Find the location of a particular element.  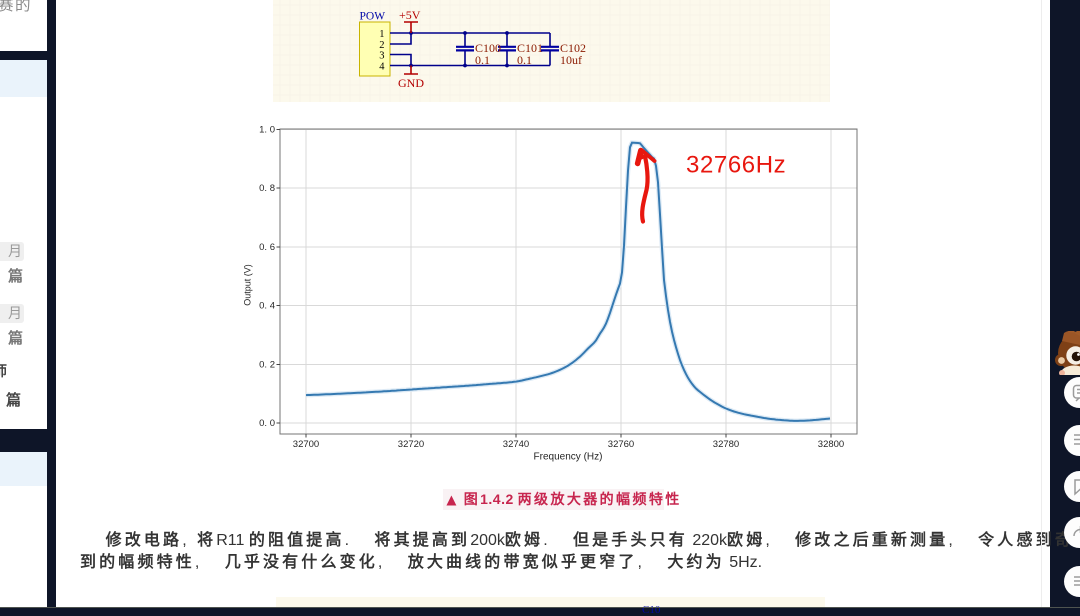

svg-text: 0. 0 is located at coordinates (267, 423).